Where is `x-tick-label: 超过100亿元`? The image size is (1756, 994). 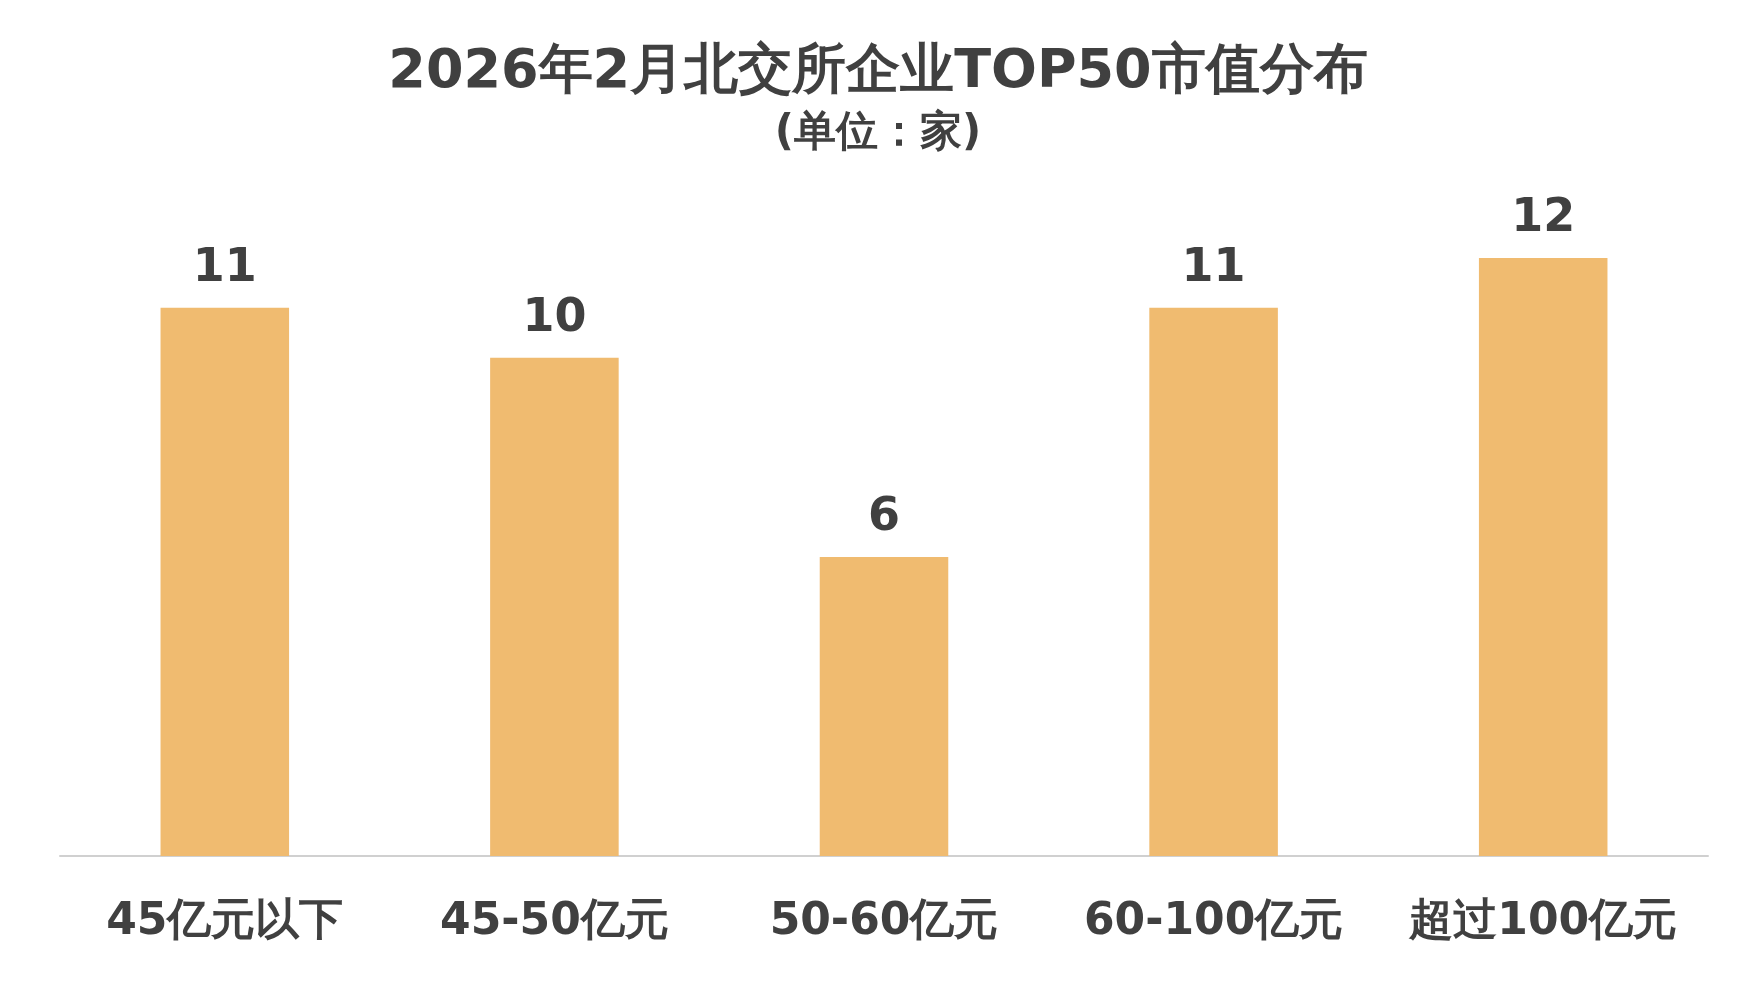
x-tick-label: 超过100亿元 is located at coordinates (1543, 918).